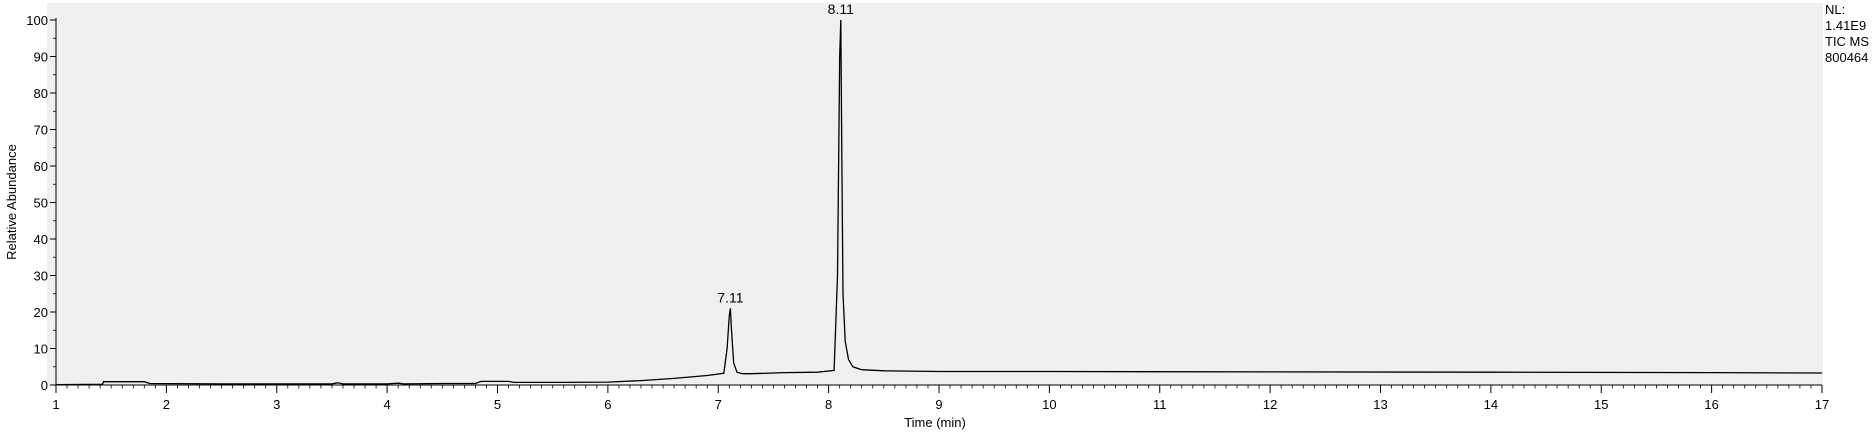 The image size is (1875, 437). I want to click on peak-label: 8.11, so click(841, 9).